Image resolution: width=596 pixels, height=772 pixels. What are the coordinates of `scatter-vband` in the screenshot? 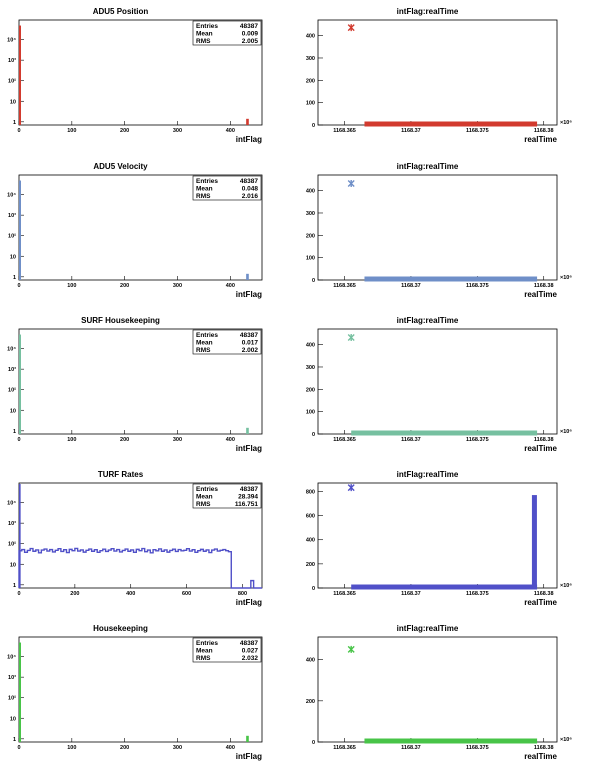 It's located at (534, 541).